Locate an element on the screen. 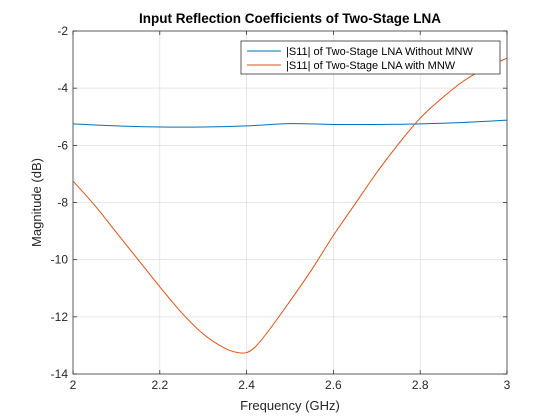  y-tick-label: -4 is located at coordinates (62, 88).